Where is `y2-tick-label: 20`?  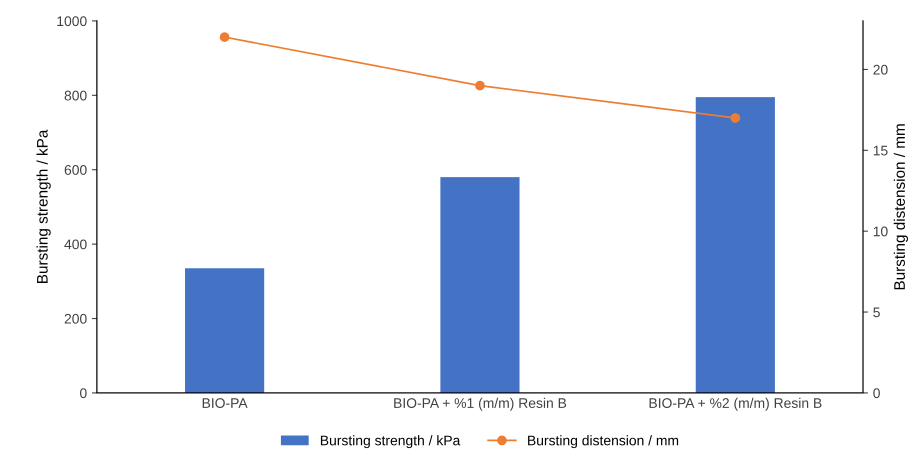 y2-tick-label: 20 is located at coordinates (880, 69).